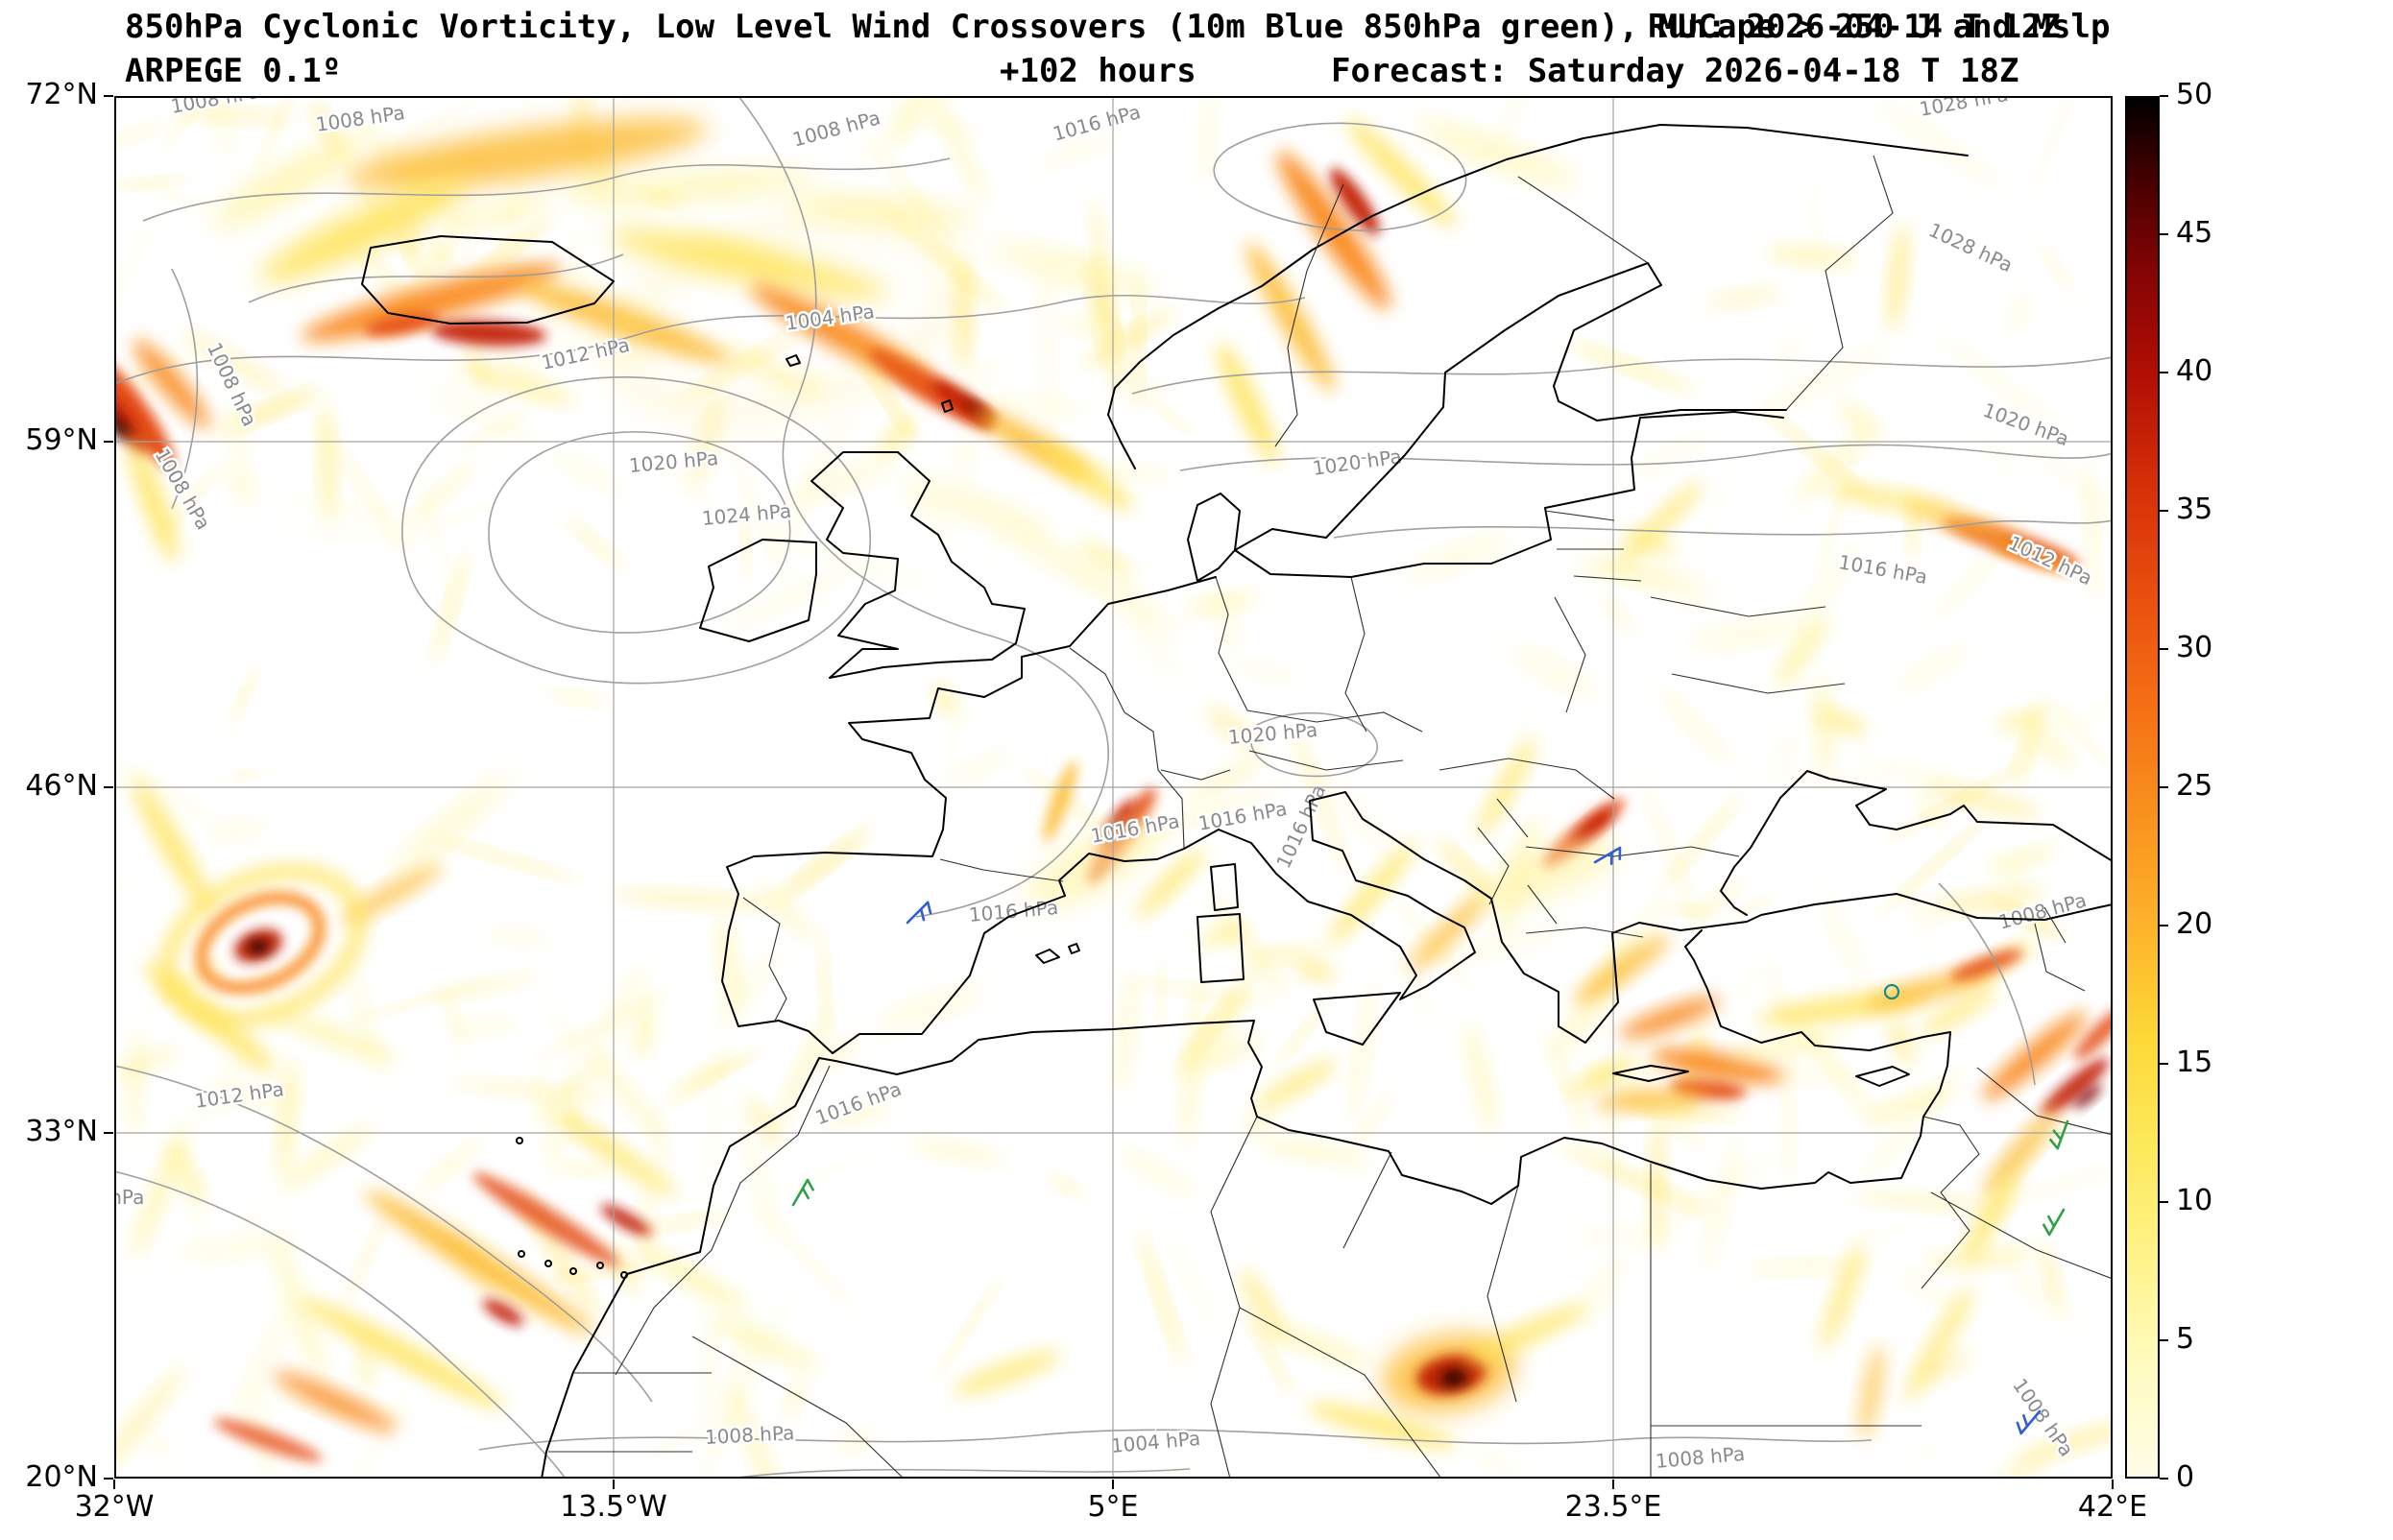  What do you see at coordinates (263, 945) in the screenshot?
I see `vorticity-swirl-ring` at bounding box center [263, 945].